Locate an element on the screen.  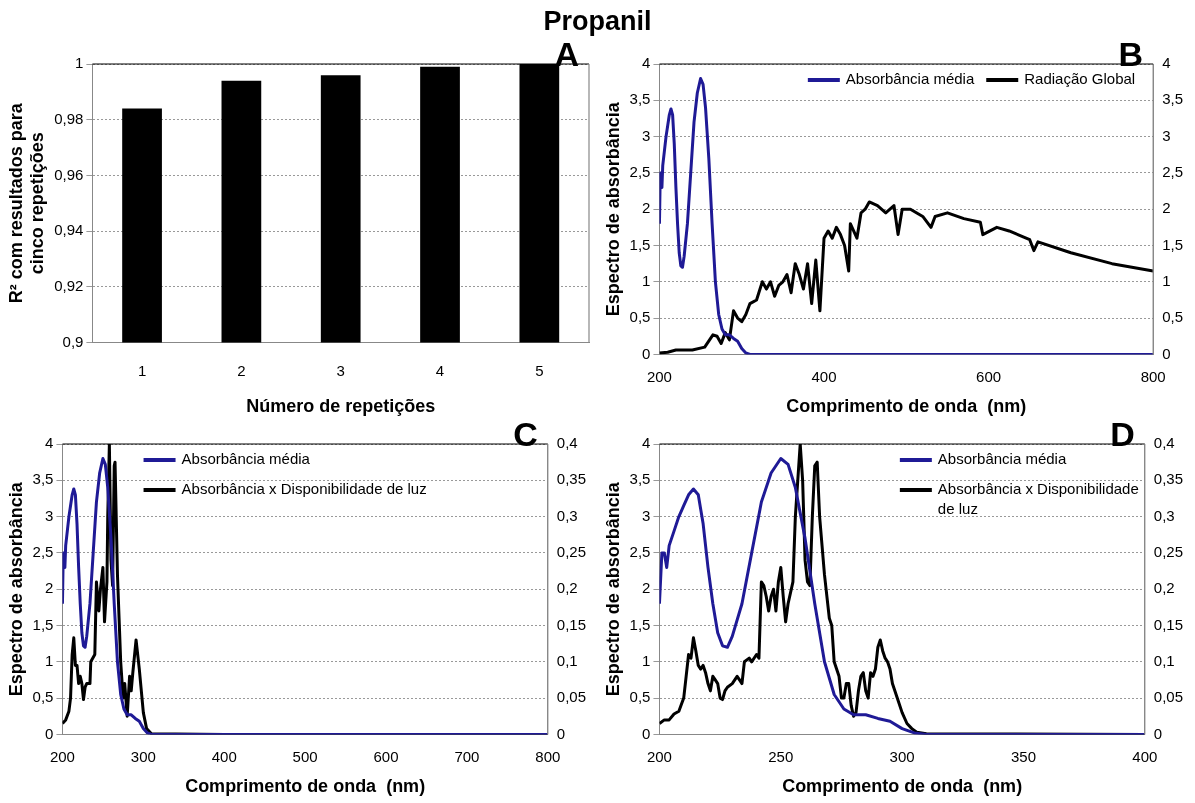
y2-tick-label: 0,5 is located at coordinates (1173, 317).